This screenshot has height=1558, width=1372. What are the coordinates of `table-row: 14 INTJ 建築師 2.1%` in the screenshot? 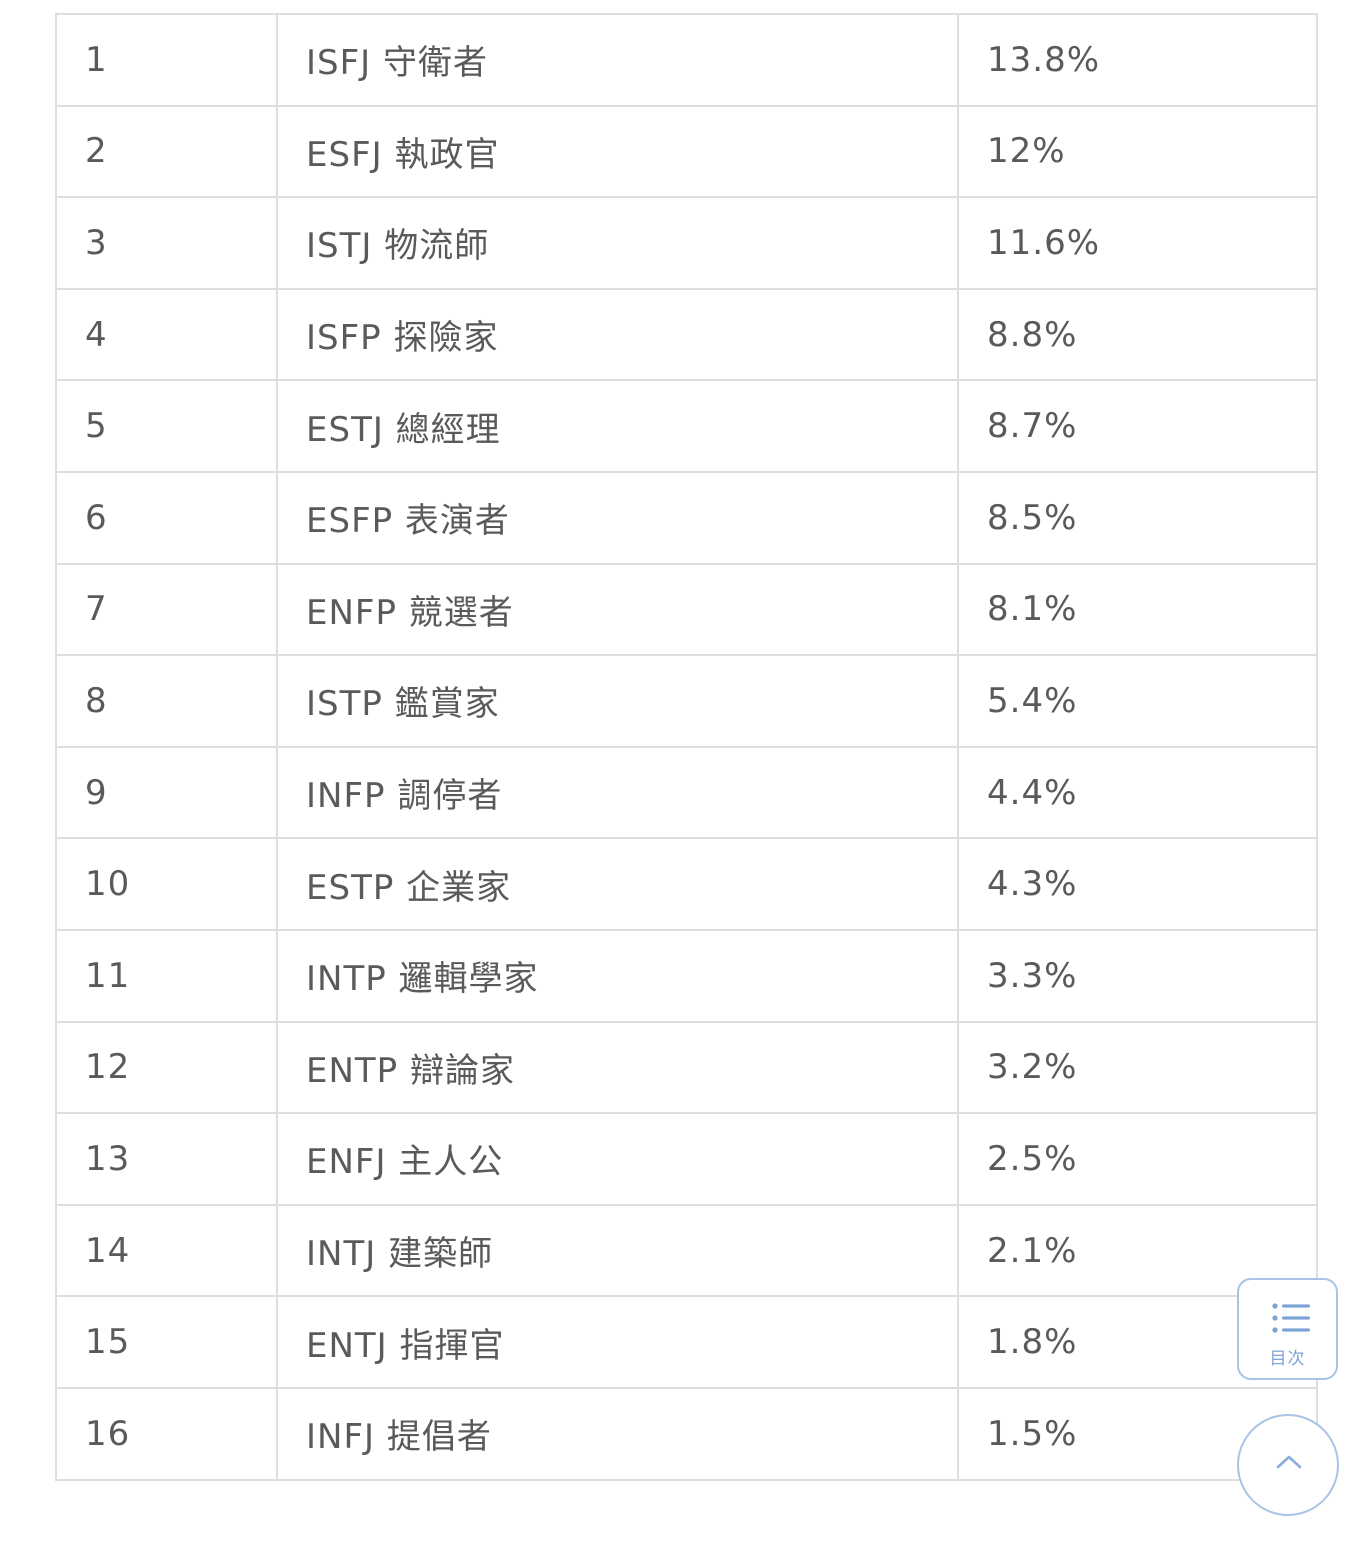 It's located at (686, 1250).